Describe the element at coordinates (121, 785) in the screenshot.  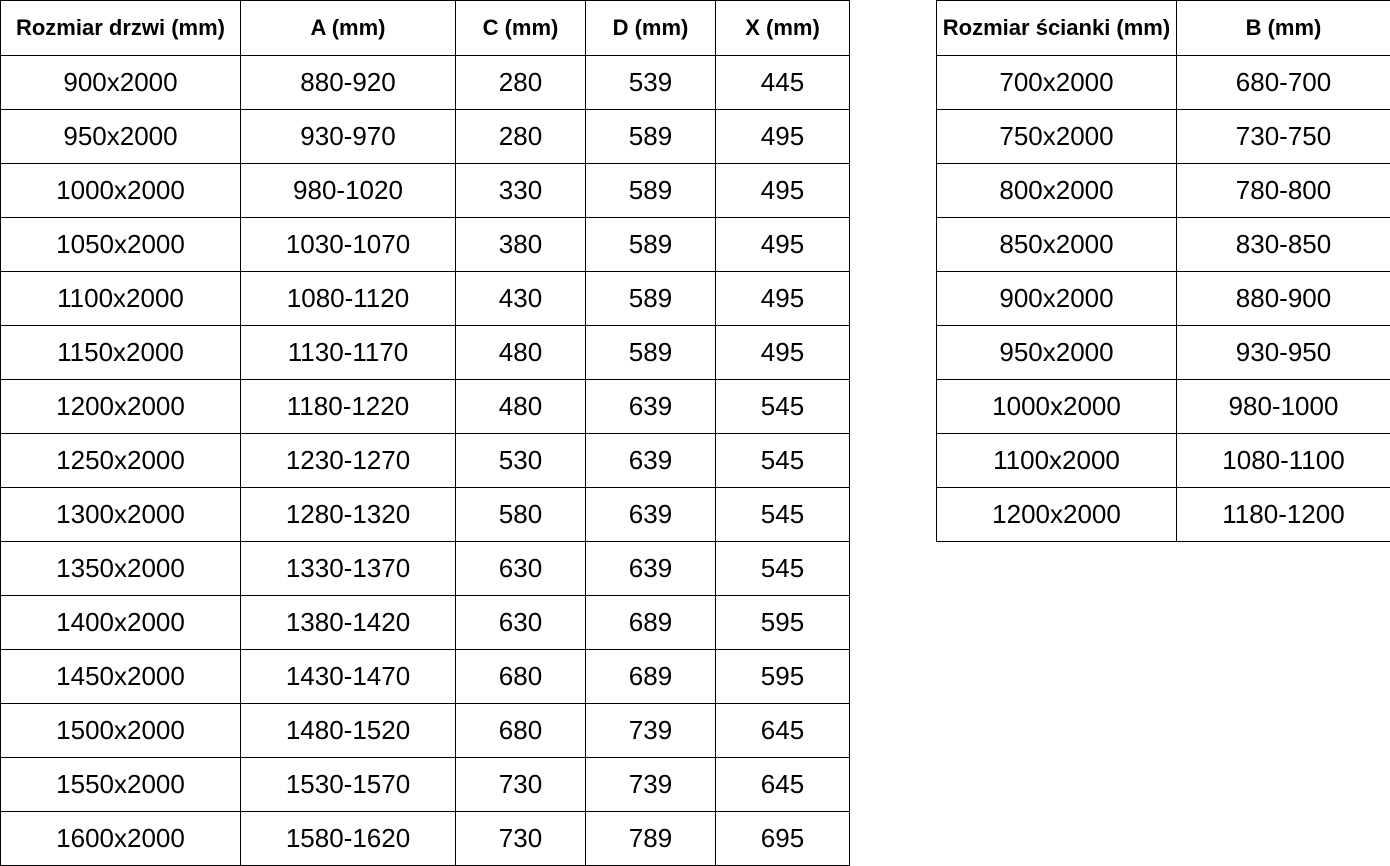
I see `table-cell: 1550x2000` at that location.